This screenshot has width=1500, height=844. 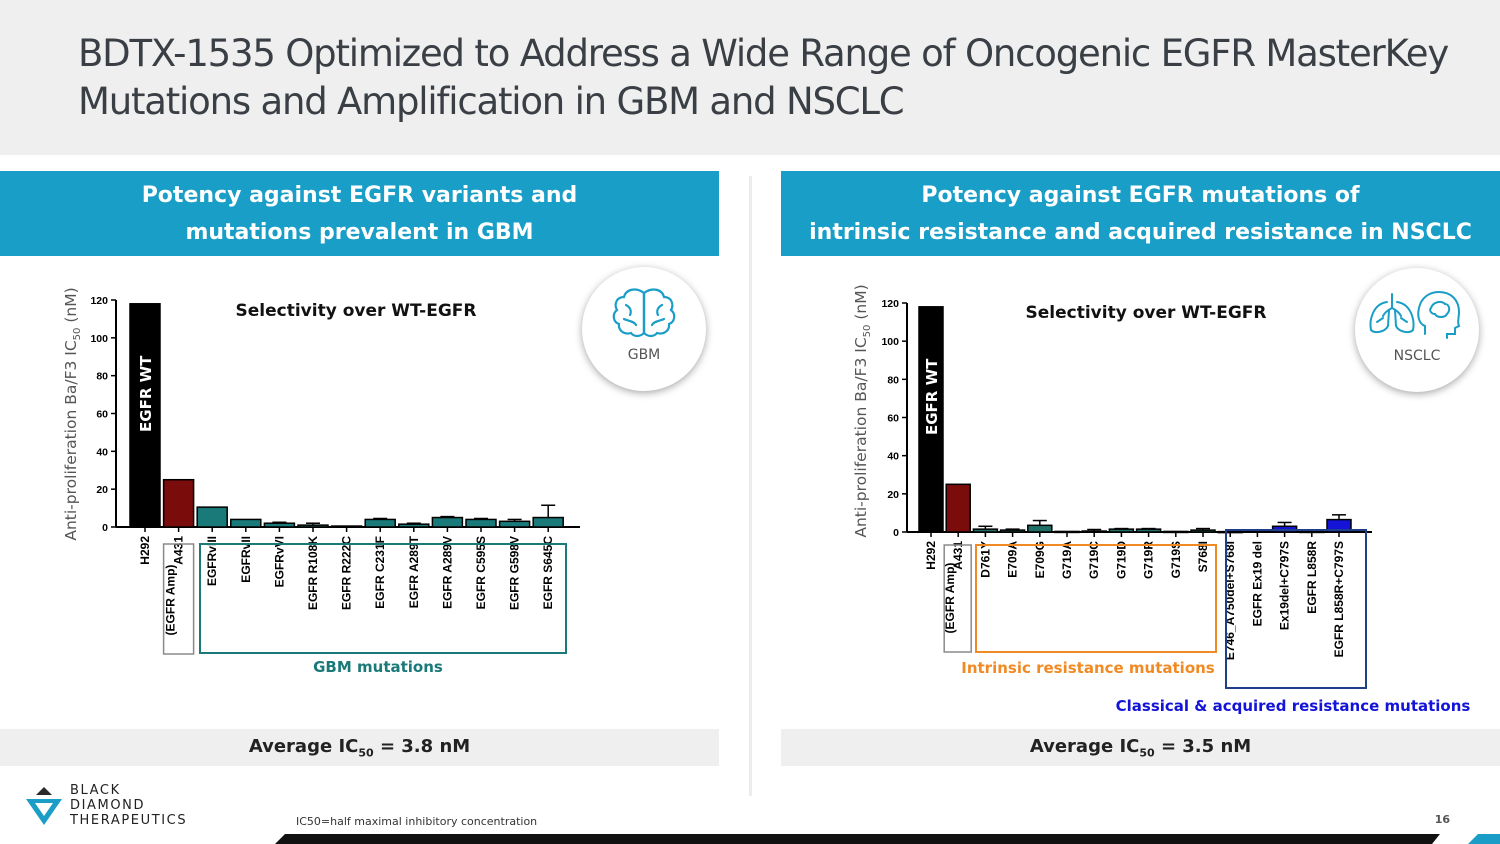 What do you see at coordinates (359, 232) in the screenshot?
I see `left-header-line2: mutations prevalent in GBM` at bounding box center [359, 232].